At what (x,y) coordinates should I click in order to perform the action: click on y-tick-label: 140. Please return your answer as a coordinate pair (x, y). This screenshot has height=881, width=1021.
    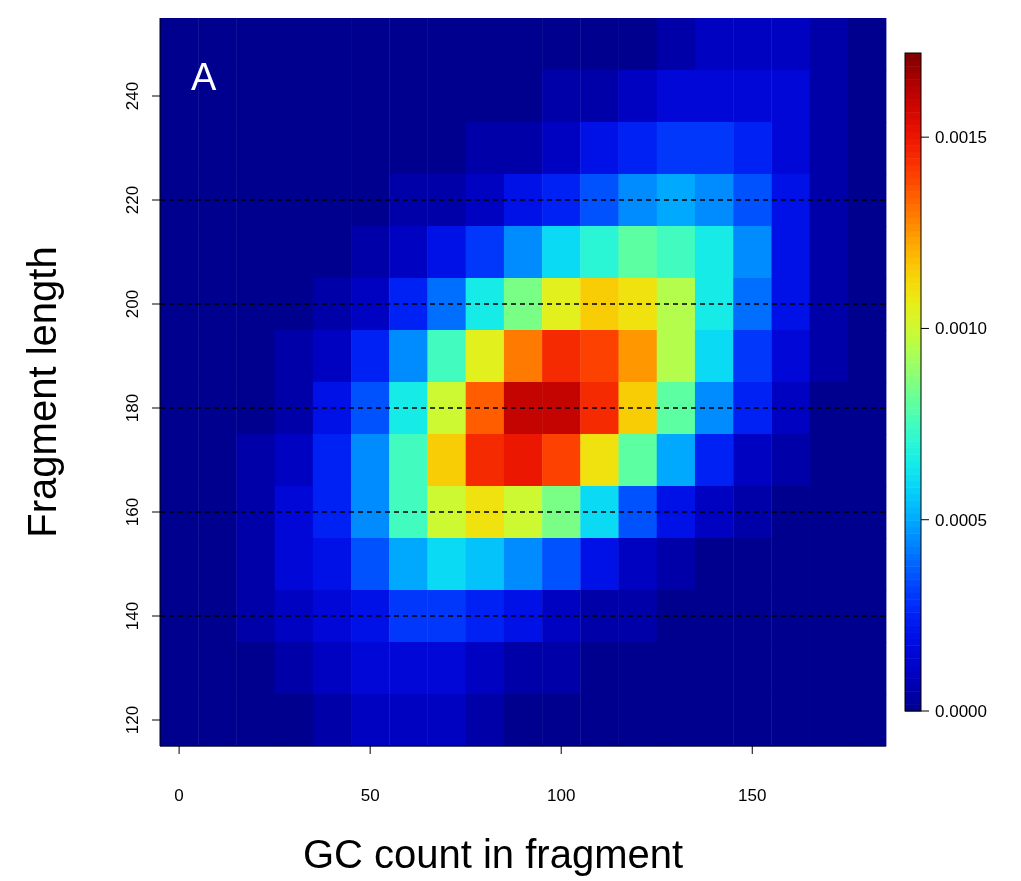
    Looking at the image, I should click on (132, 616).